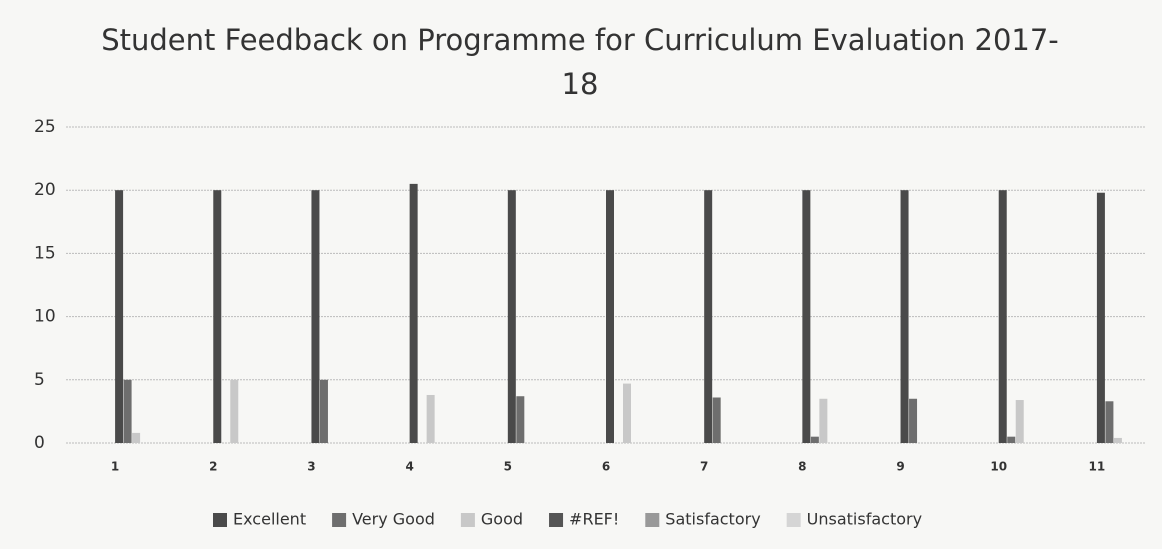  What do you see at coordinates (606, 467) in the screenshot?
I see `x-tick-label: 6` at bounding box center [606, 467].